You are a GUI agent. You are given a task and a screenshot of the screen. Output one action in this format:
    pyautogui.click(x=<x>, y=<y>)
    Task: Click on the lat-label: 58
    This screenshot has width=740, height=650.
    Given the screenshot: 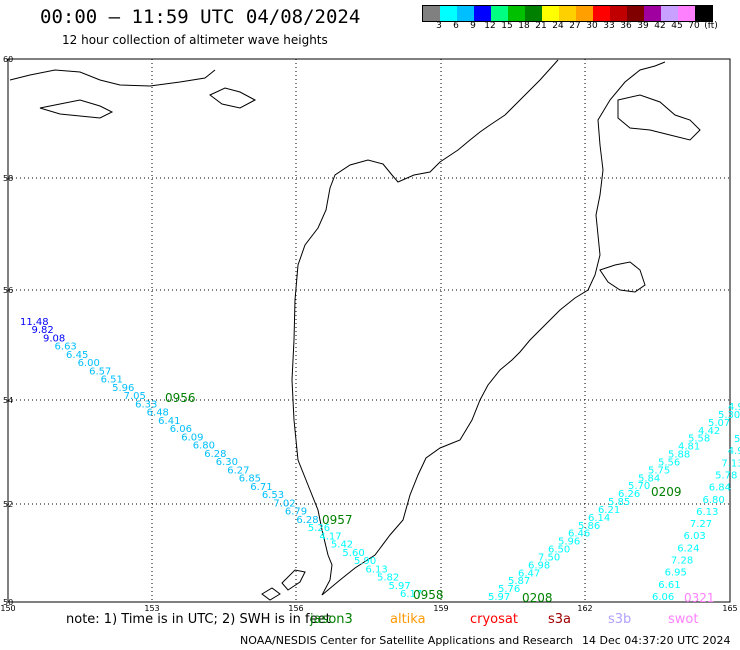 What is the action you would take?
    pyautogui.click(x=8, y=178)
    